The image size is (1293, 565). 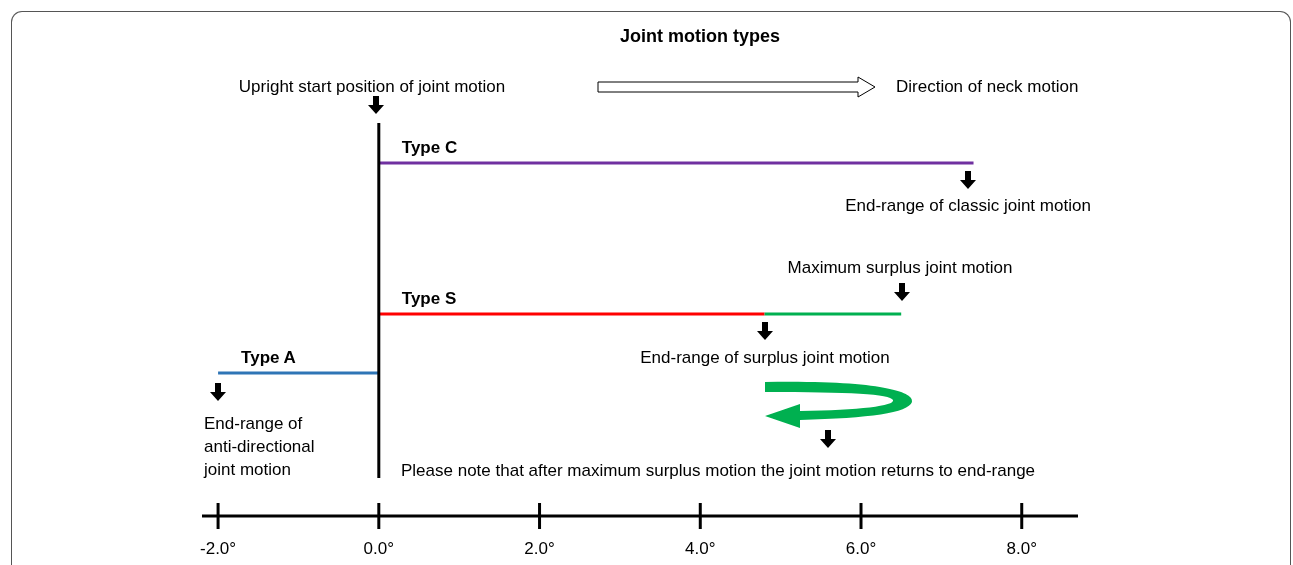 I want to click on series-label: Type C, so click(x=429, y=147).